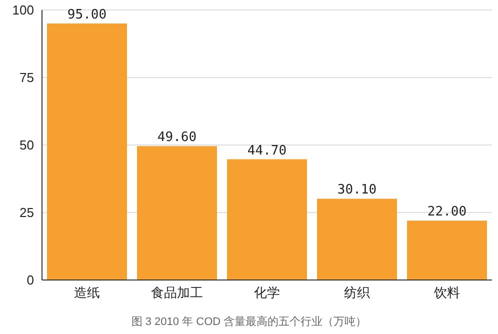 This screenshot has height=334, width=498. Describe the element at coordinates (357, 292) in the screenshot. I see `x-tick-label: 纺织` at that location.